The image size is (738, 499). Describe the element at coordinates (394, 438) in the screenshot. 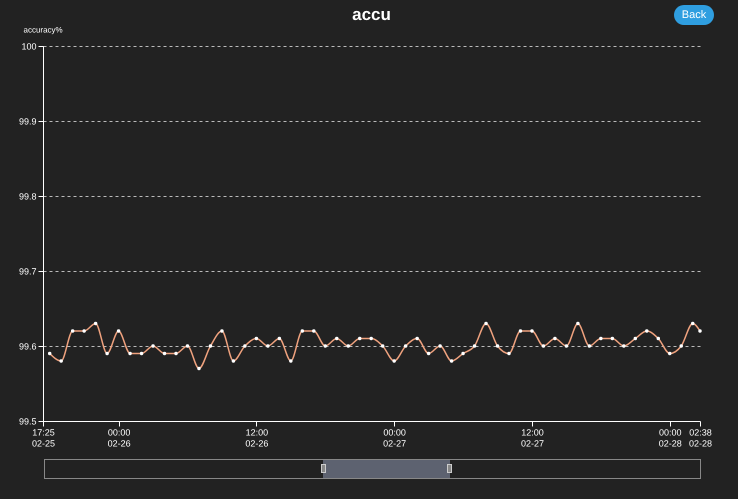

I see `x-tick-label: 00:00 02-27` at that location.